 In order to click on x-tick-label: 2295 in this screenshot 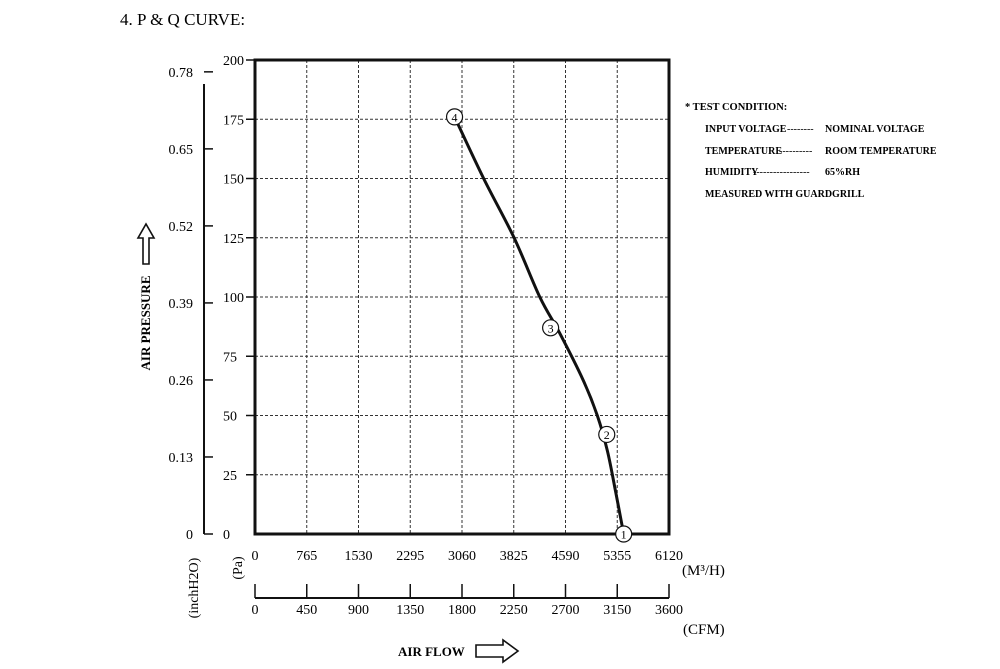, I will do `click(410, 556)`.